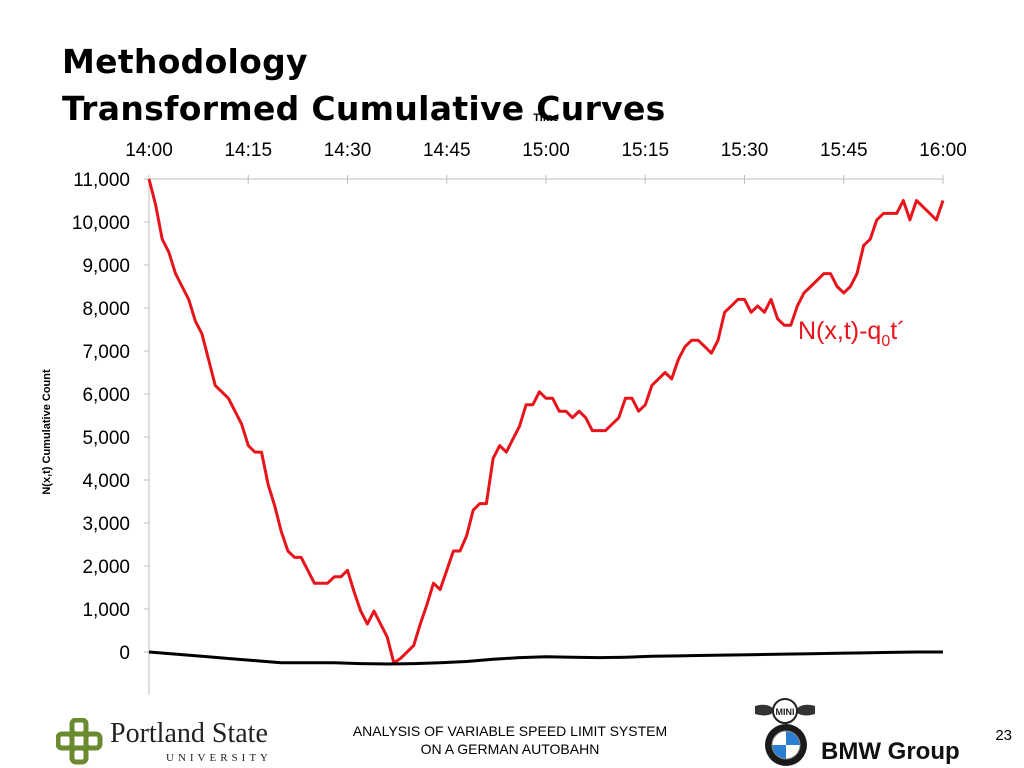  I want to click on footer-line-1: ANALYSIS OF VARIABLE SPEED LIMIT SYSTEM, so click(510, 731).